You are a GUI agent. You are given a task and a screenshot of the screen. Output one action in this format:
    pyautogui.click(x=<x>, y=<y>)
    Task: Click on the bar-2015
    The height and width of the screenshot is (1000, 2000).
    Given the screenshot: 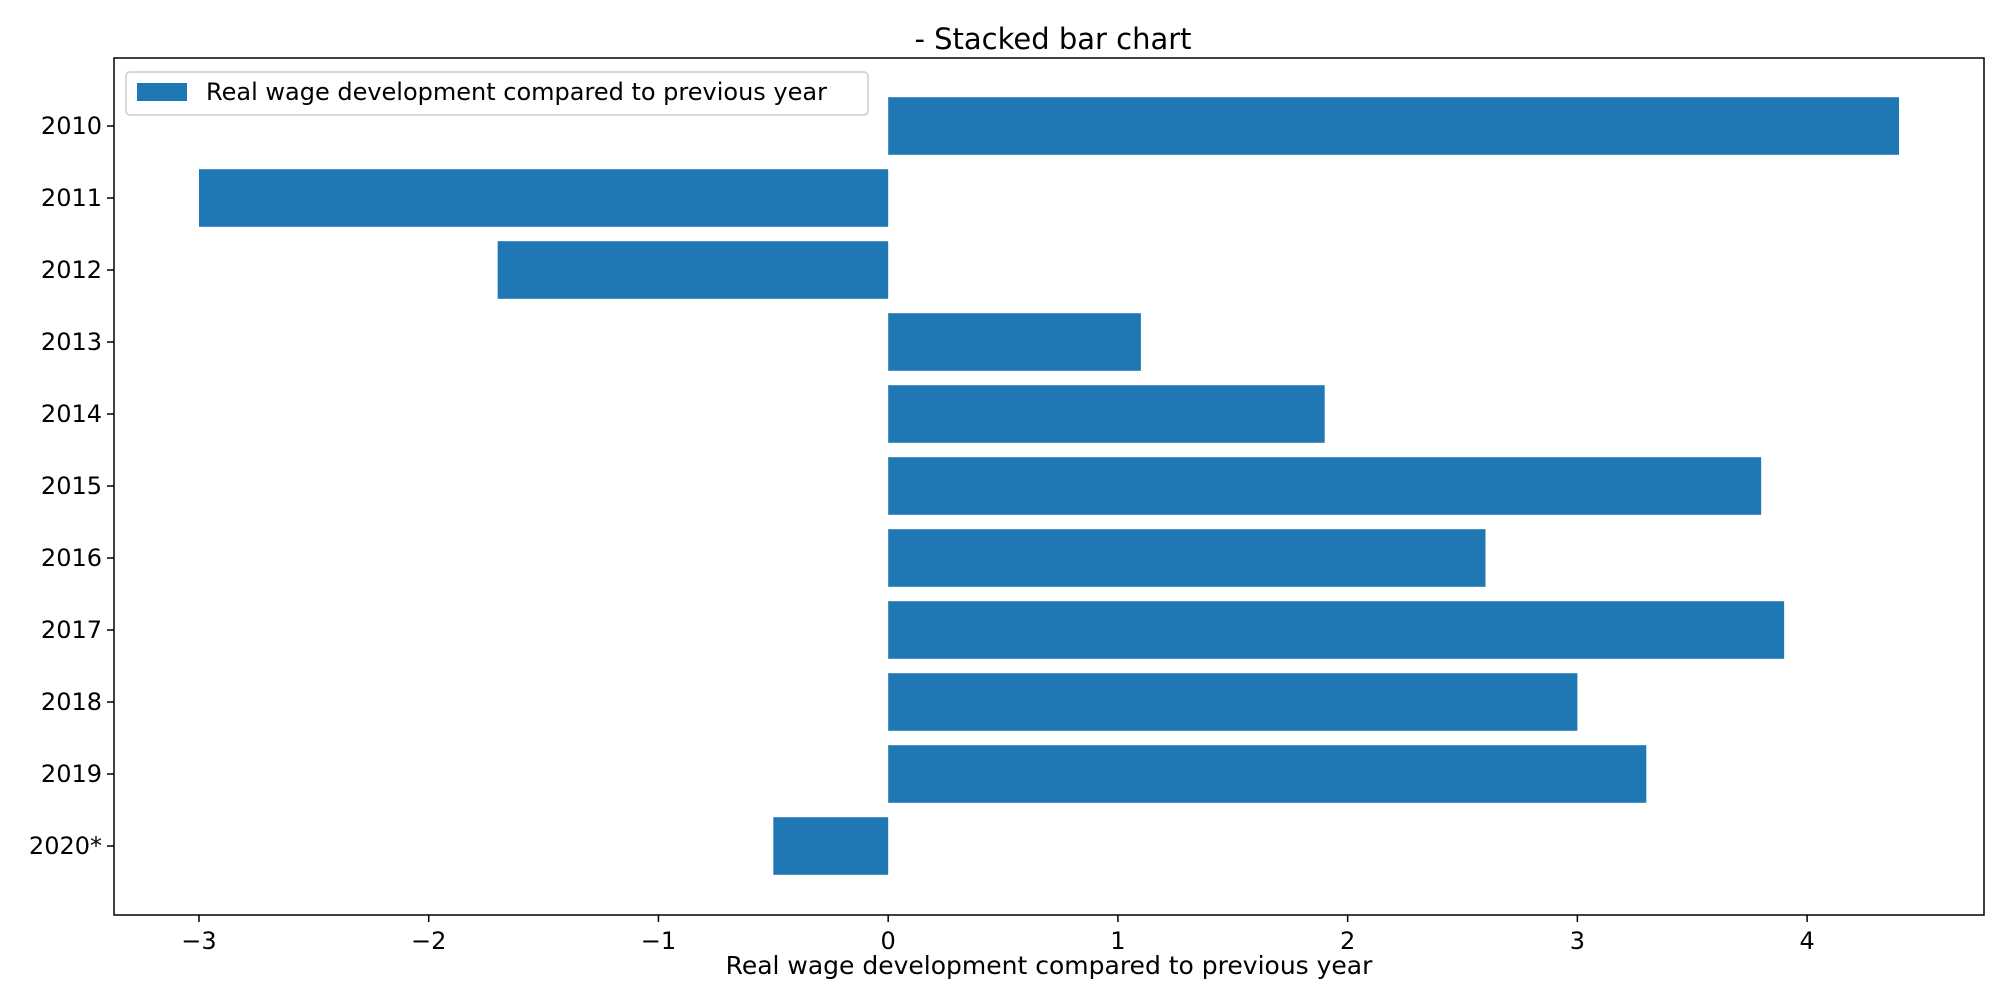 What is the action you would take?
    pyautogui.click(x=1325, y=486)
    